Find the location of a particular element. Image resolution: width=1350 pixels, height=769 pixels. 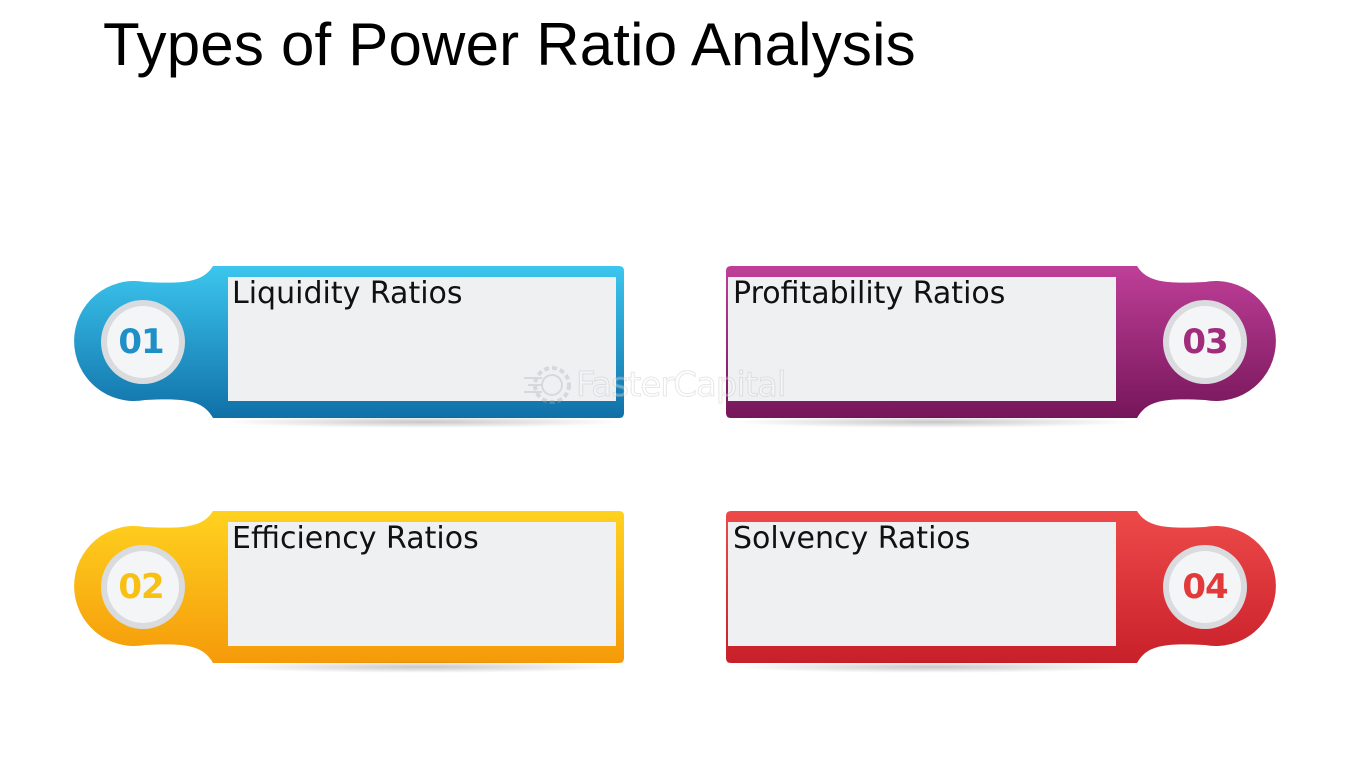

gear-icon is located at coordinates (547, 385).